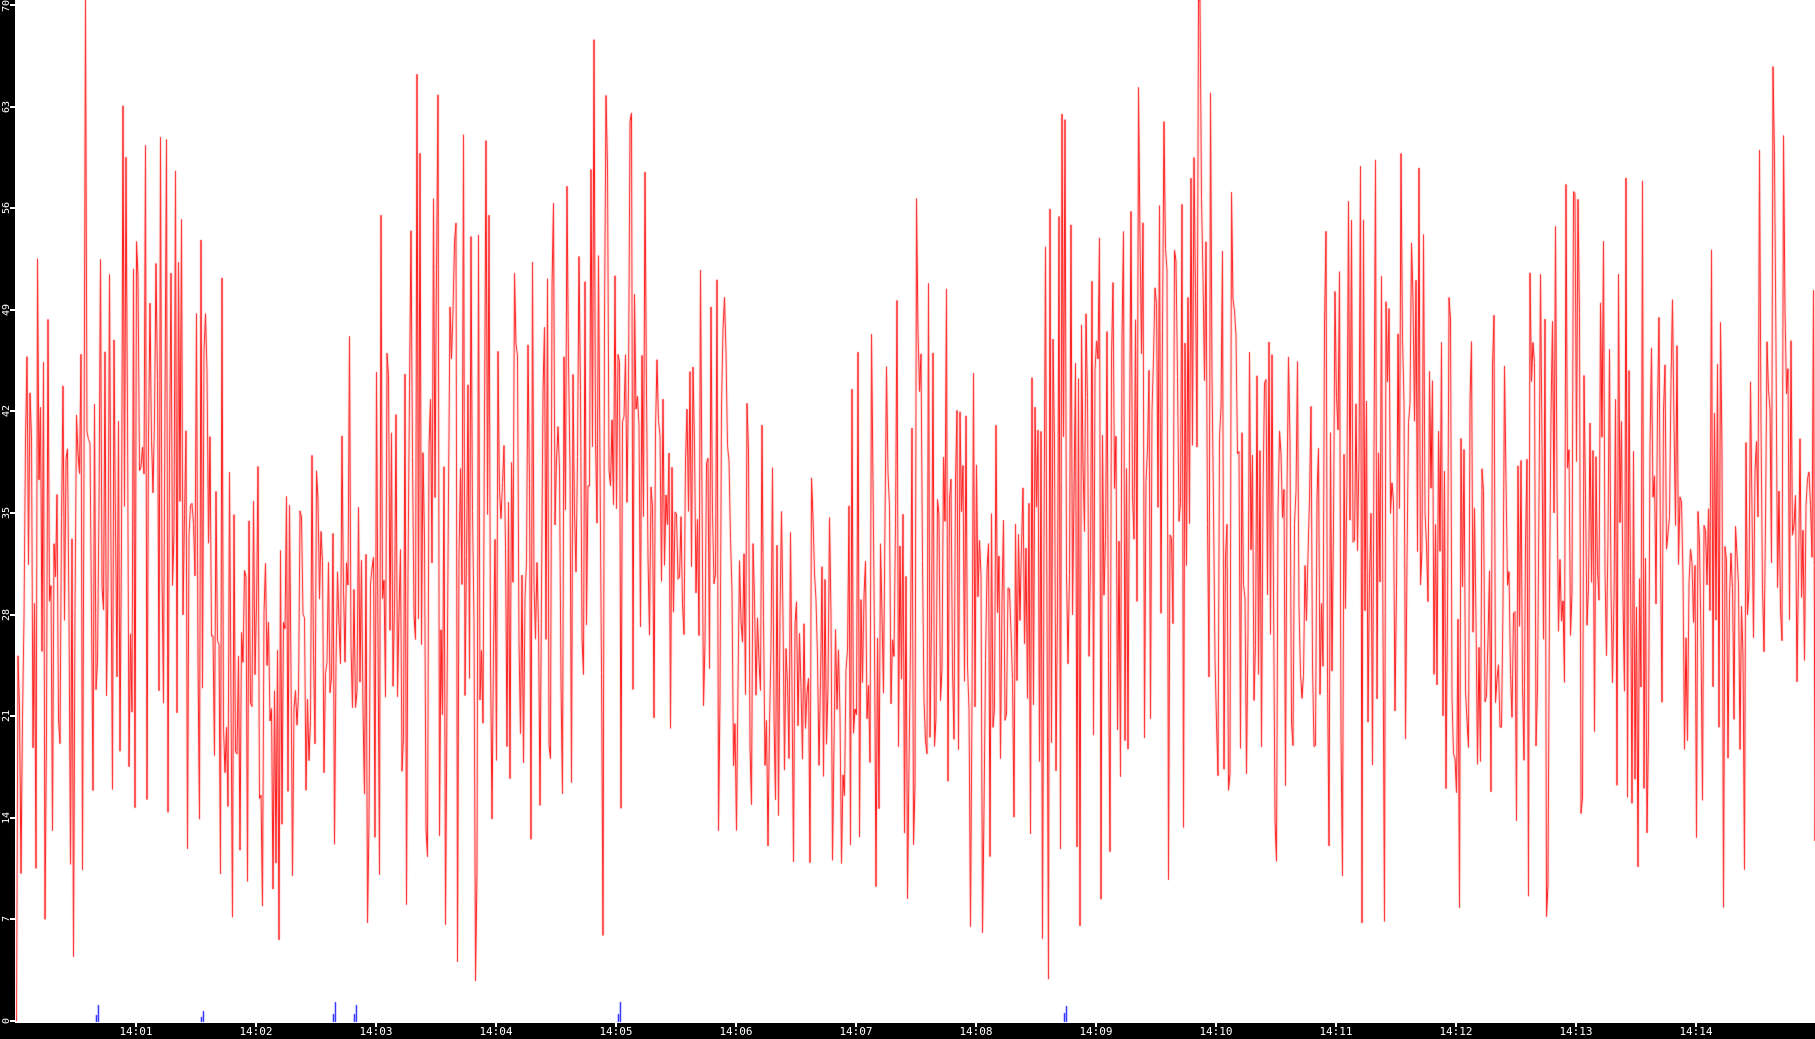  What do you see at coordinates (6, 716) in the screenshot?
I see `y-tick-label: 21` at bounding box center [6, 716].